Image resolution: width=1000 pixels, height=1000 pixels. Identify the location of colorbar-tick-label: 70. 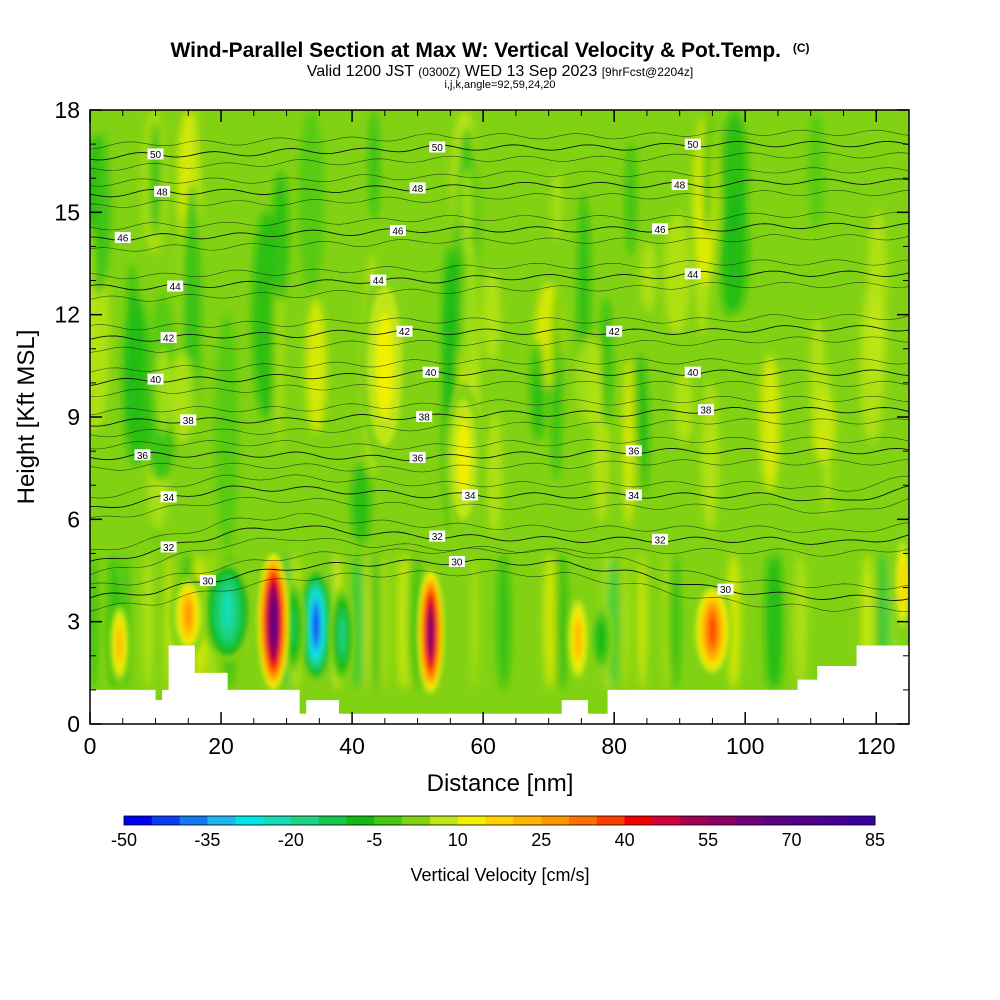
(792, 840).